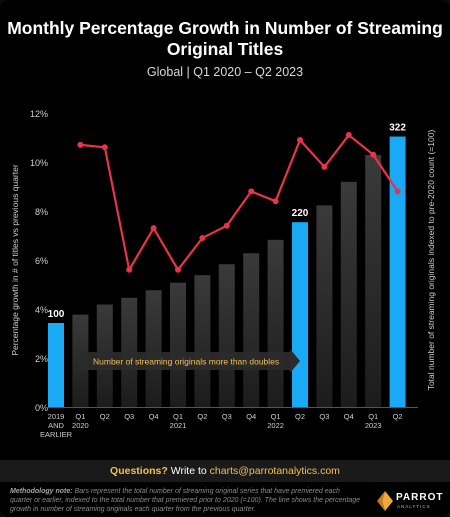 The image size is (450, 517). Describe the element at coordinates (56, 425) in the screenshot. I see `x-tick-label: AND` at that location.